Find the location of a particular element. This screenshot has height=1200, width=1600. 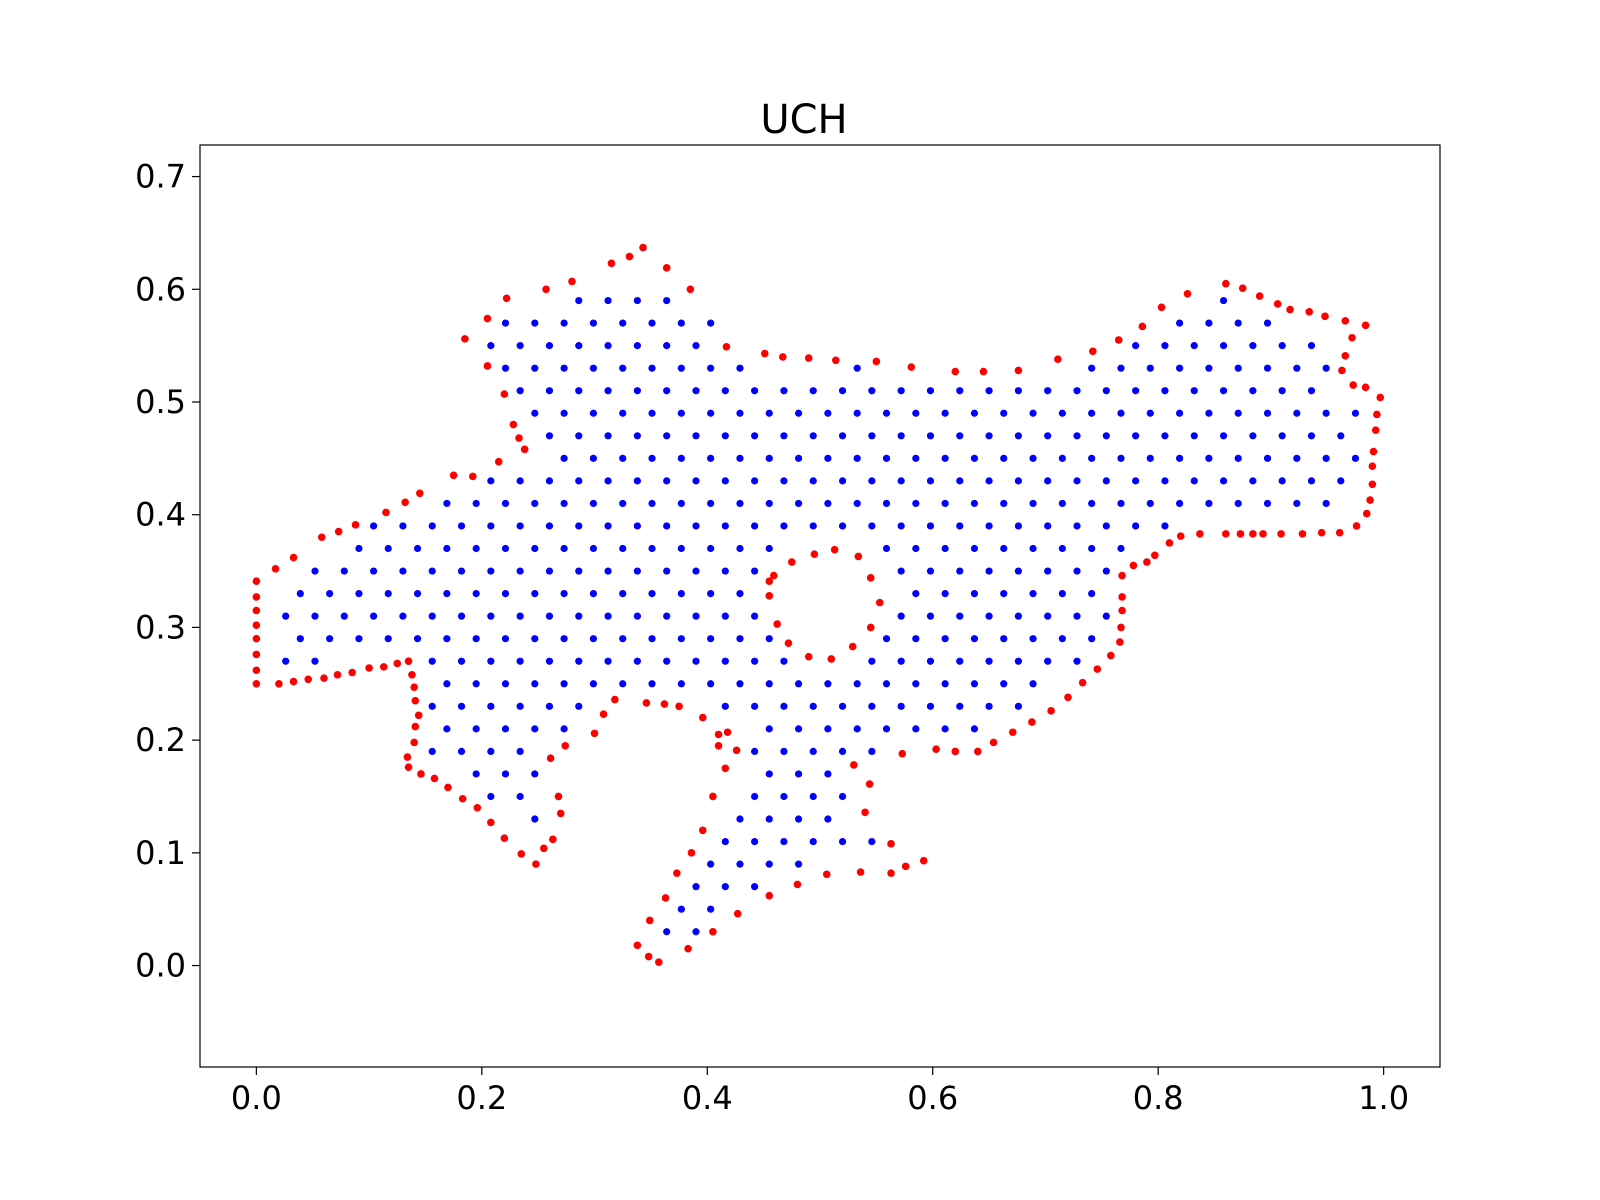

x-tick-label: 0.6 is located at coordinates (932, 1098).